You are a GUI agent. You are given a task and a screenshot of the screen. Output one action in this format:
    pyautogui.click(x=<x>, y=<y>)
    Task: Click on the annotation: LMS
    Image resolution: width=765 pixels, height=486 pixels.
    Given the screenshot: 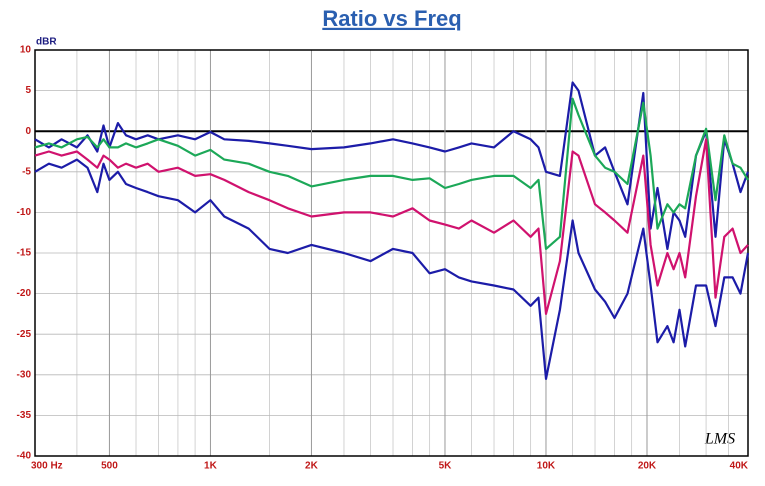 What is the action you would take?
    pyautogui.click(x=719, y=439)
    